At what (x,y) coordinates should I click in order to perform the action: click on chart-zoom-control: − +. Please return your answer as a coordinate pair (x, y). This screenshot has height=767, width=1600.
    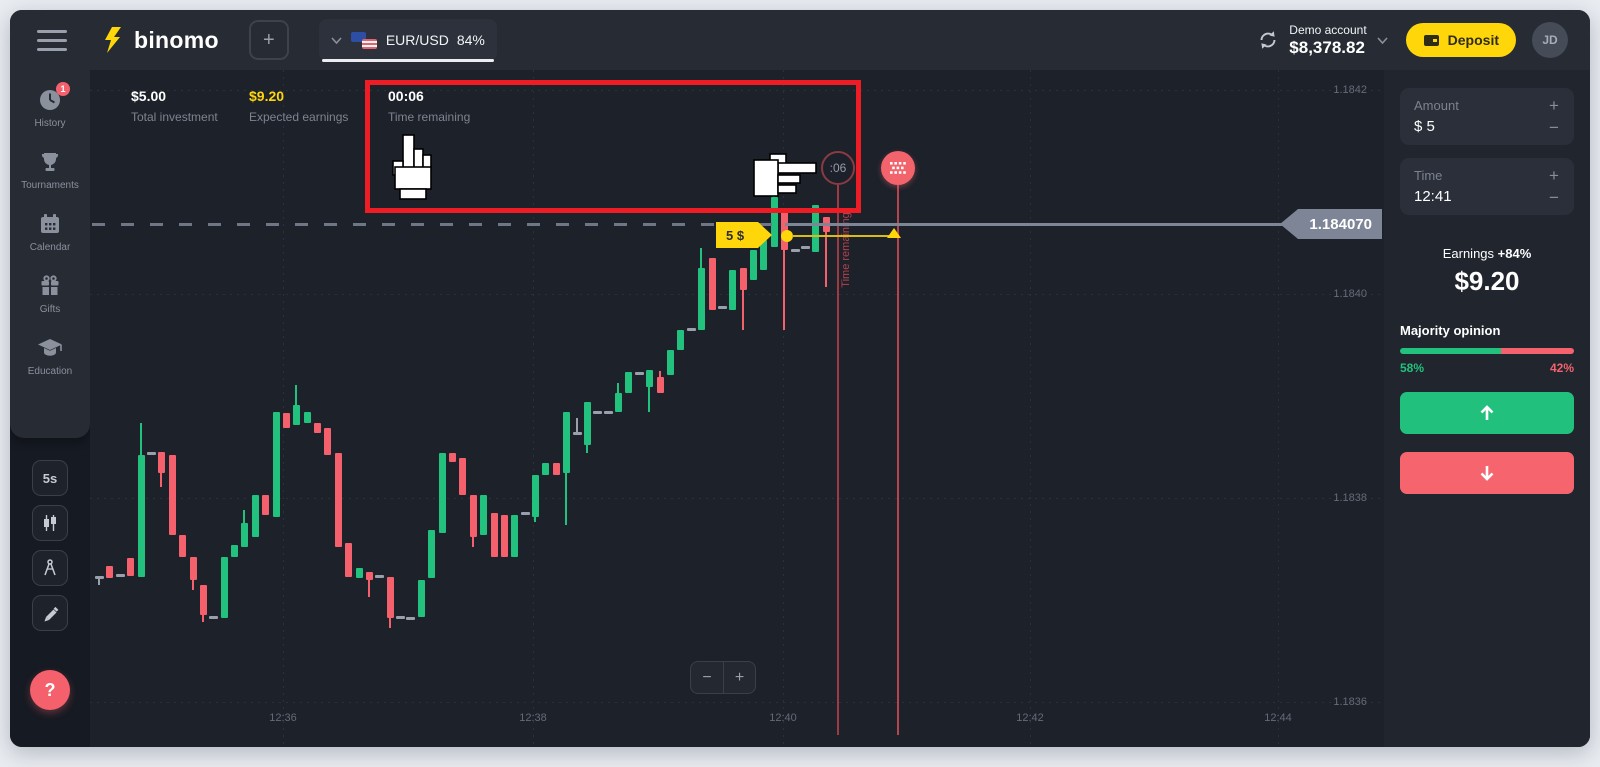
    Looking at the image, I should click on (723, 677).